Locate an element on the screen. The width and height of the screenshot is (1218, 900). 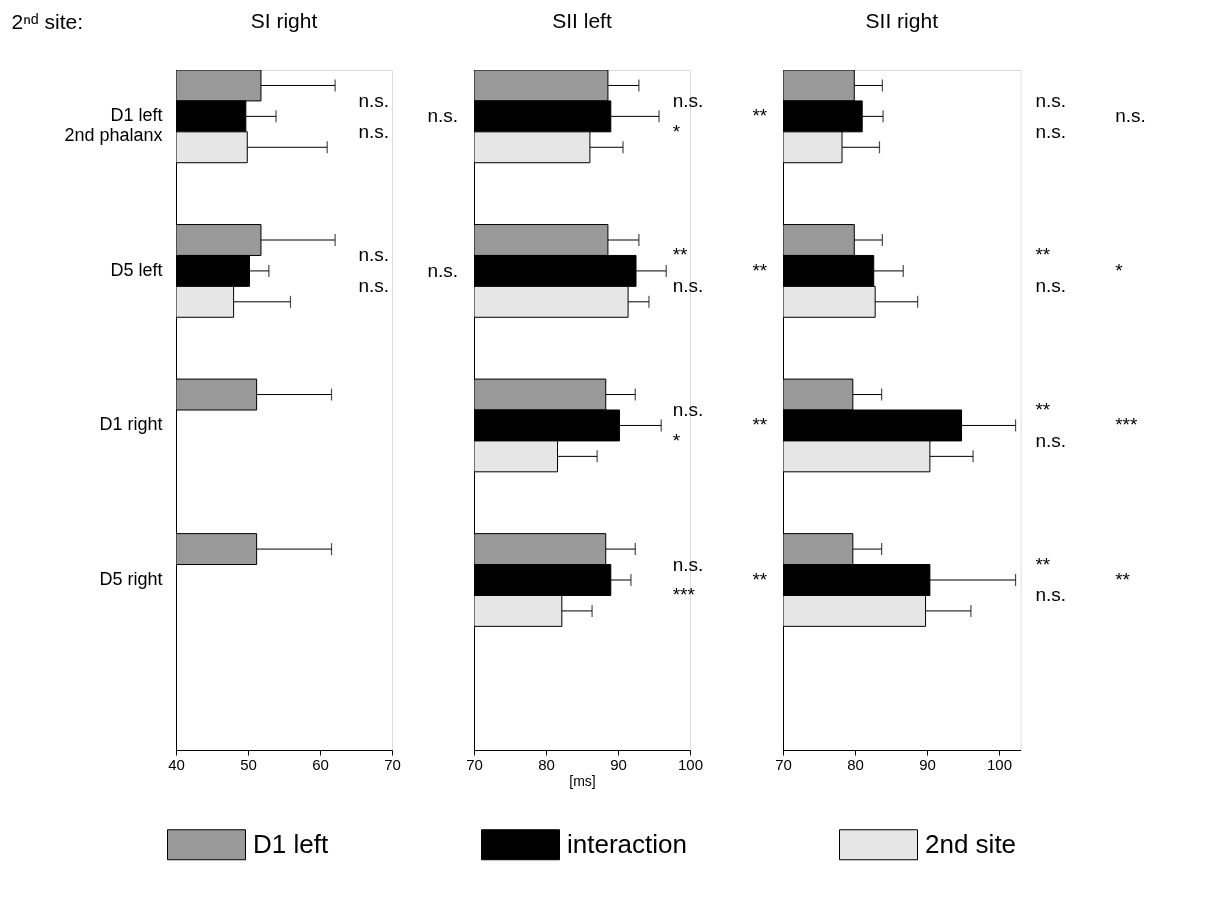
x-axis-title: [ms] is located at coordinates (582, 780).